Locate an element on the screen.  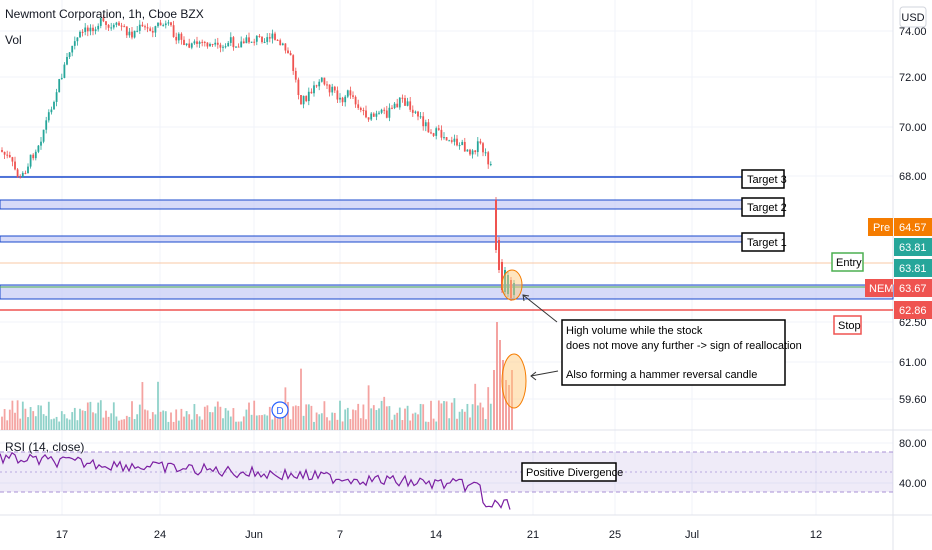
nem-tag-label-bg is located at coordinates (879, 288).